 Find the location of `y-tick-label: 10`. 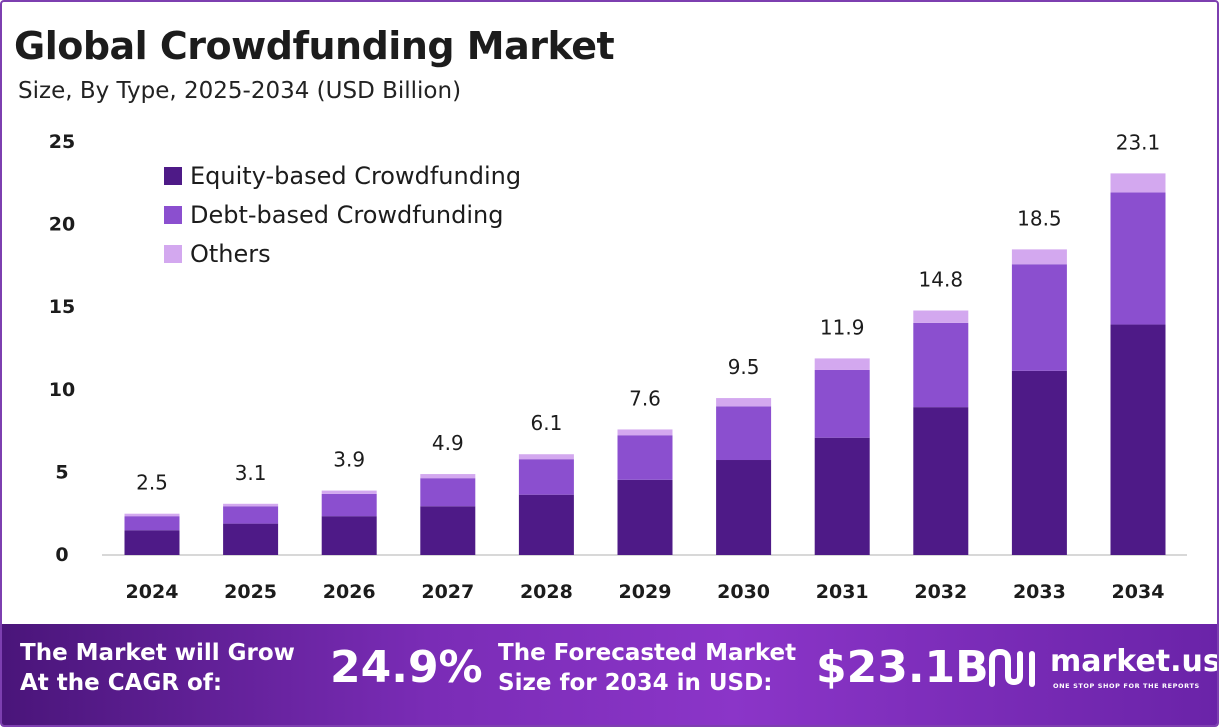

y-tick-label: 10 is located at coordinates (62, 390).